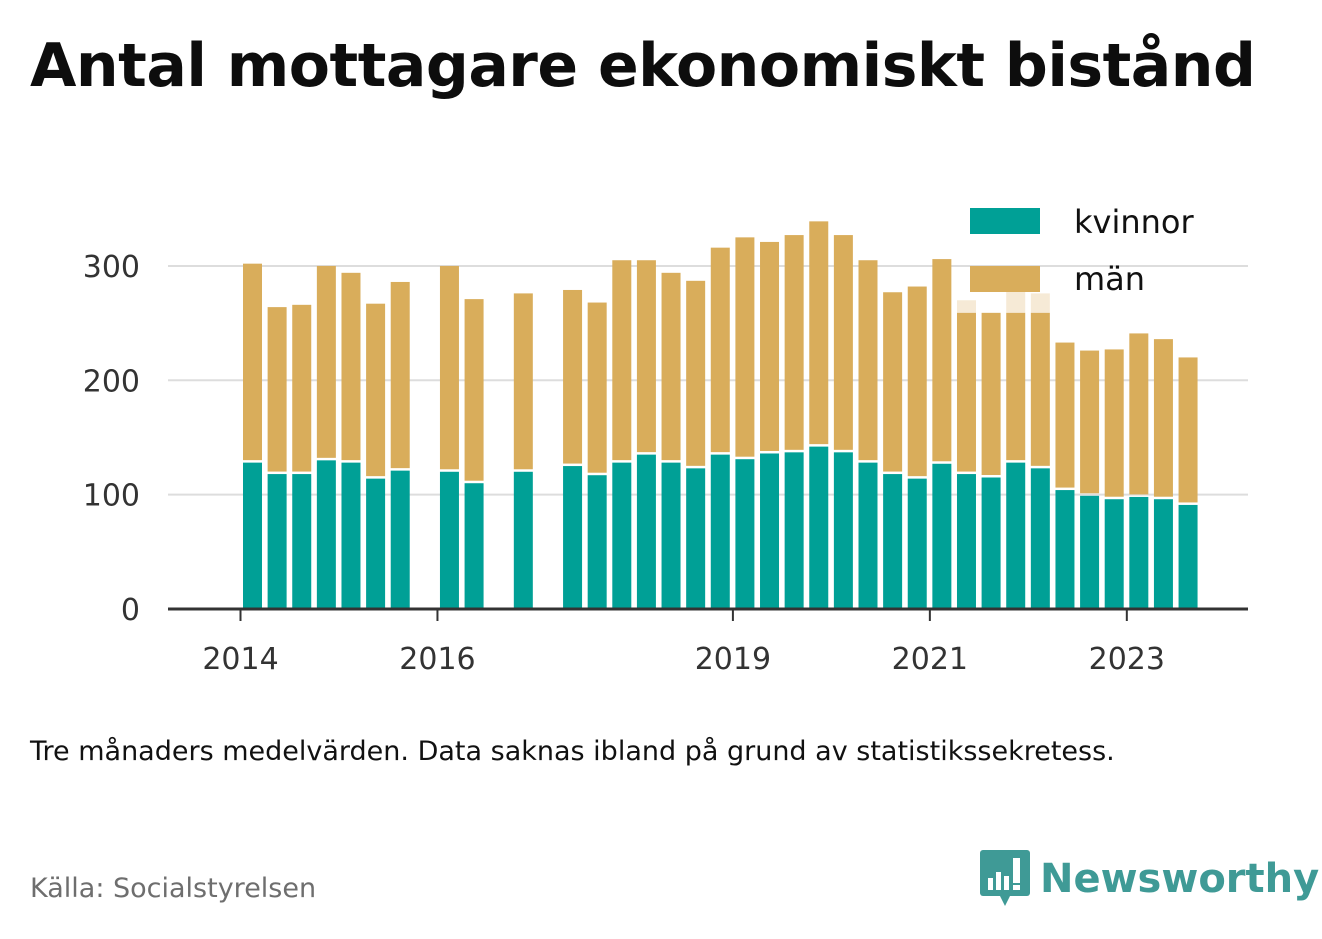  What do you see at coordinates (733, 659) in the screenshot?
I see `x-tick-label: 2019` at bounding box center [733, 659].